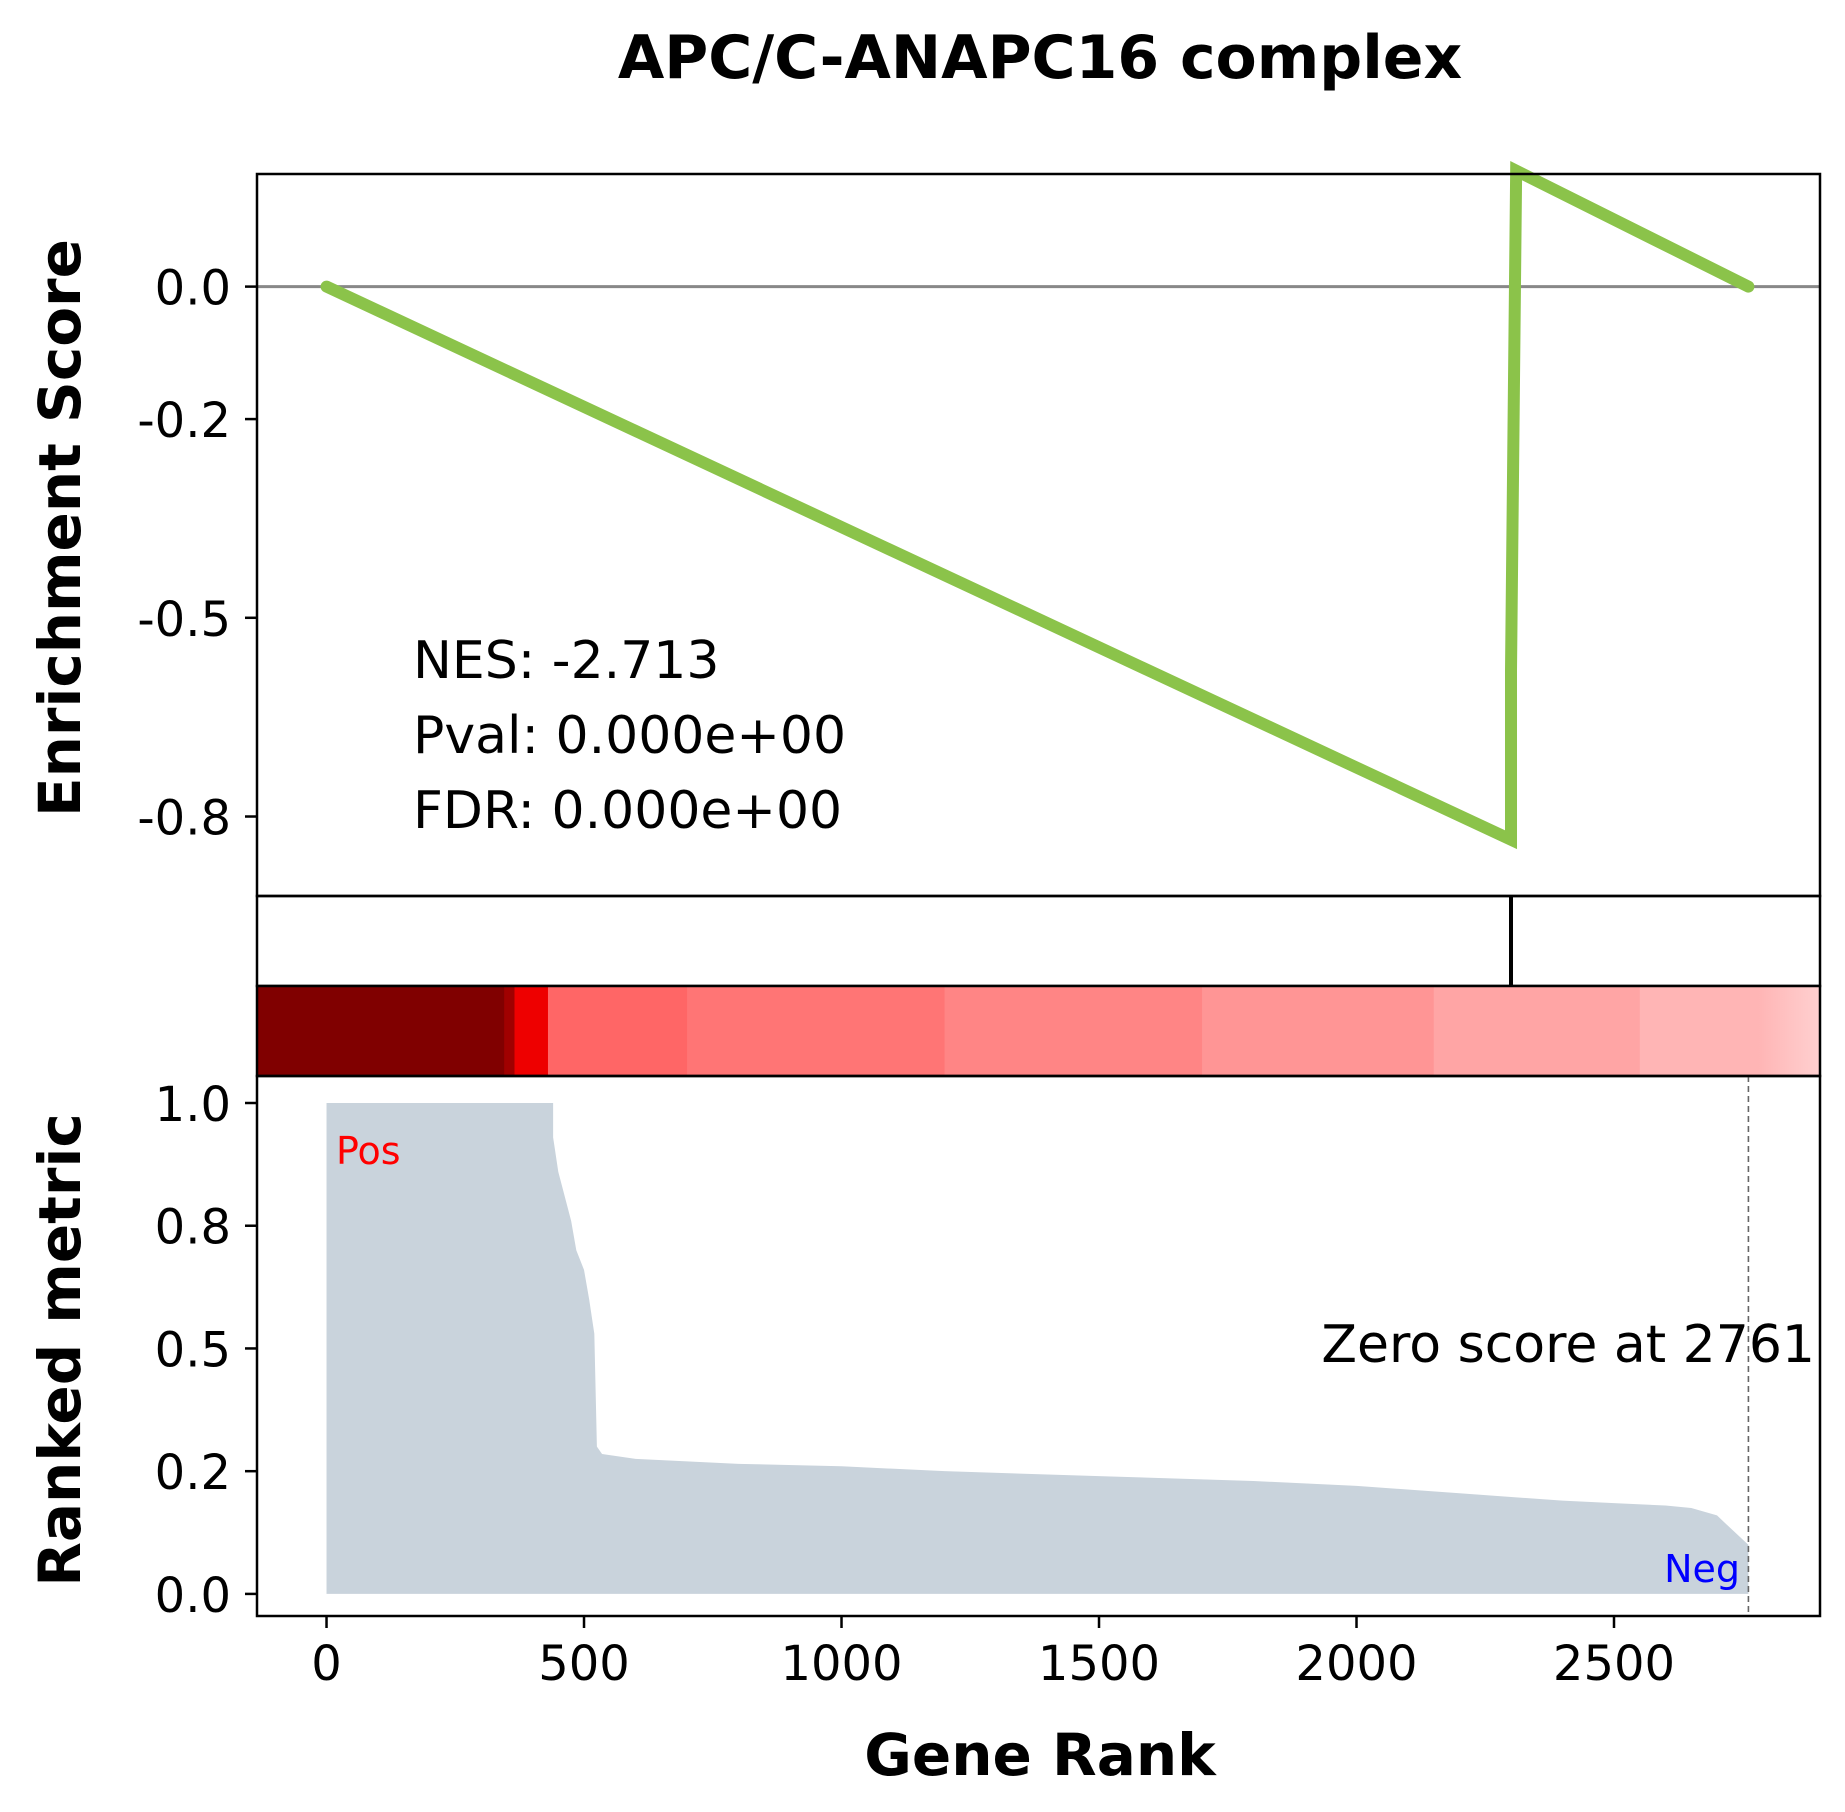 The image size is (1845, 1812). What do you see at coordinates (193, 1228) in the screenshot?
I see `rm-y-tick-label: 0.8` at bounding box center [193, 1228].